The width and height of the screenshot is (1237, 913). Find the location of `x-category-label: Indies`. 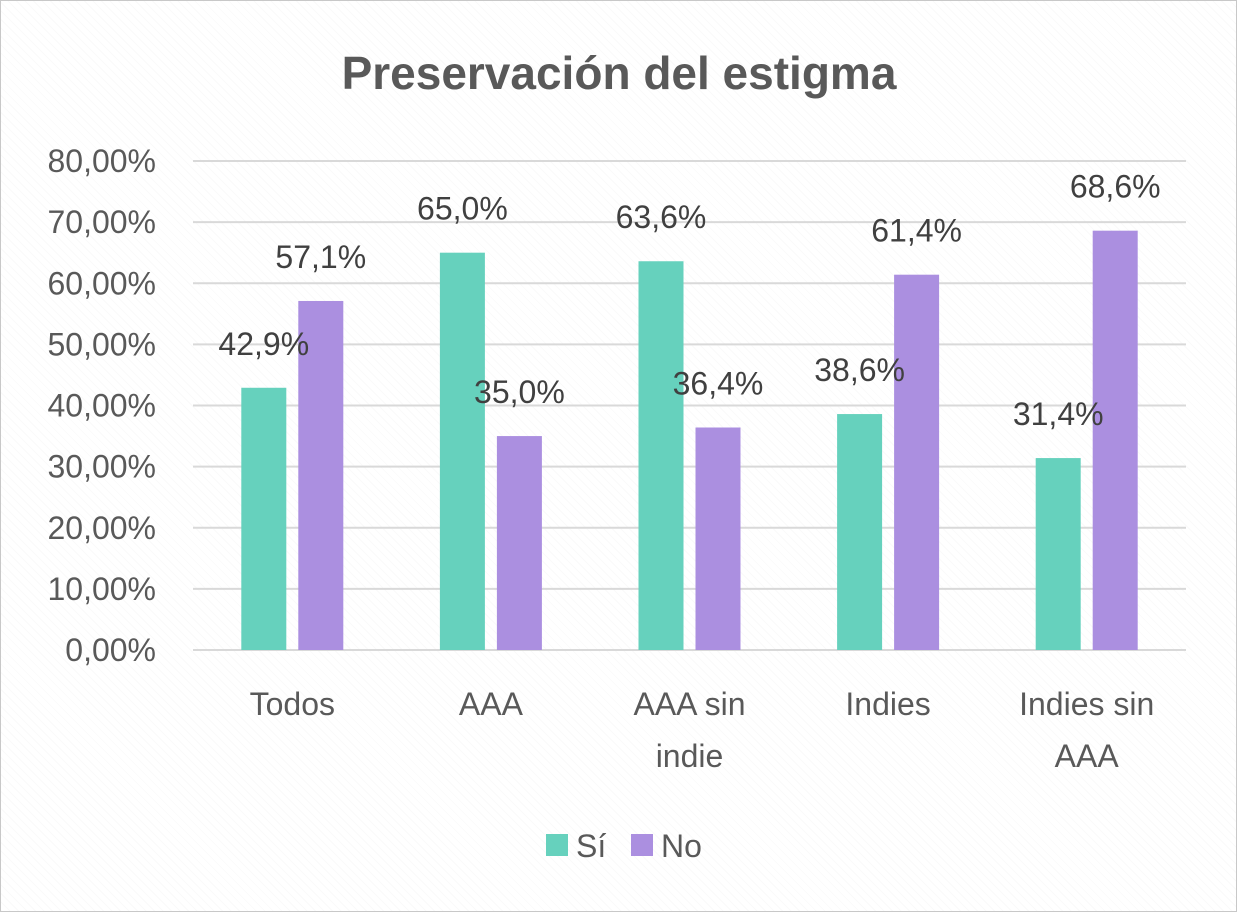

x-category-label: Indies is located at coordinates (887, 704).